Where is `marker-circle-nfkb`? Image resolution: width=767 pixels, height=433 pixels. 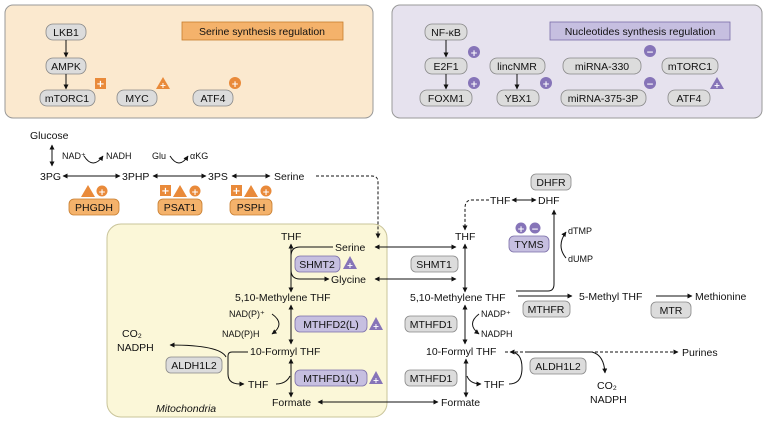
marker-circle-nfkb is located at coordinates (474, 52).